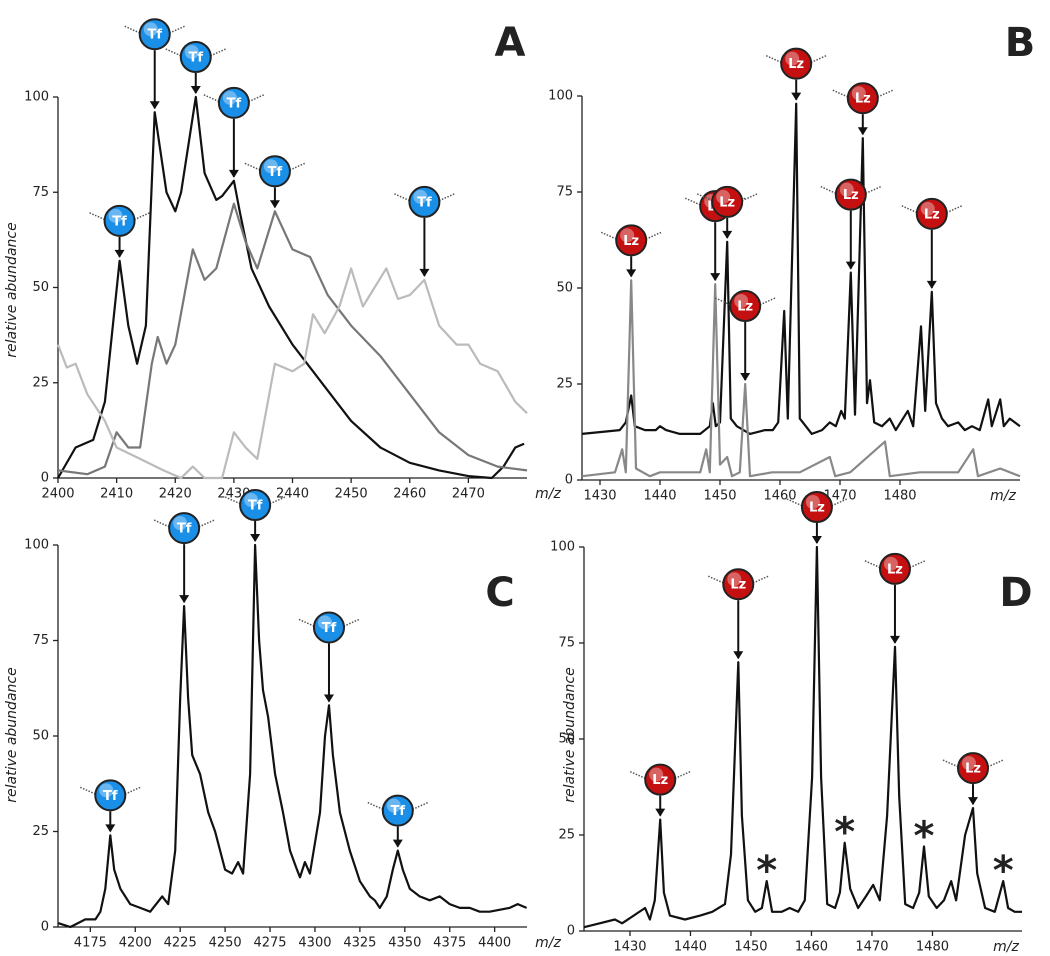 Image resolution: width=1050 pixels, height=956 pixels. I want to click on x-tick-label: 1480, so click(899, 496).